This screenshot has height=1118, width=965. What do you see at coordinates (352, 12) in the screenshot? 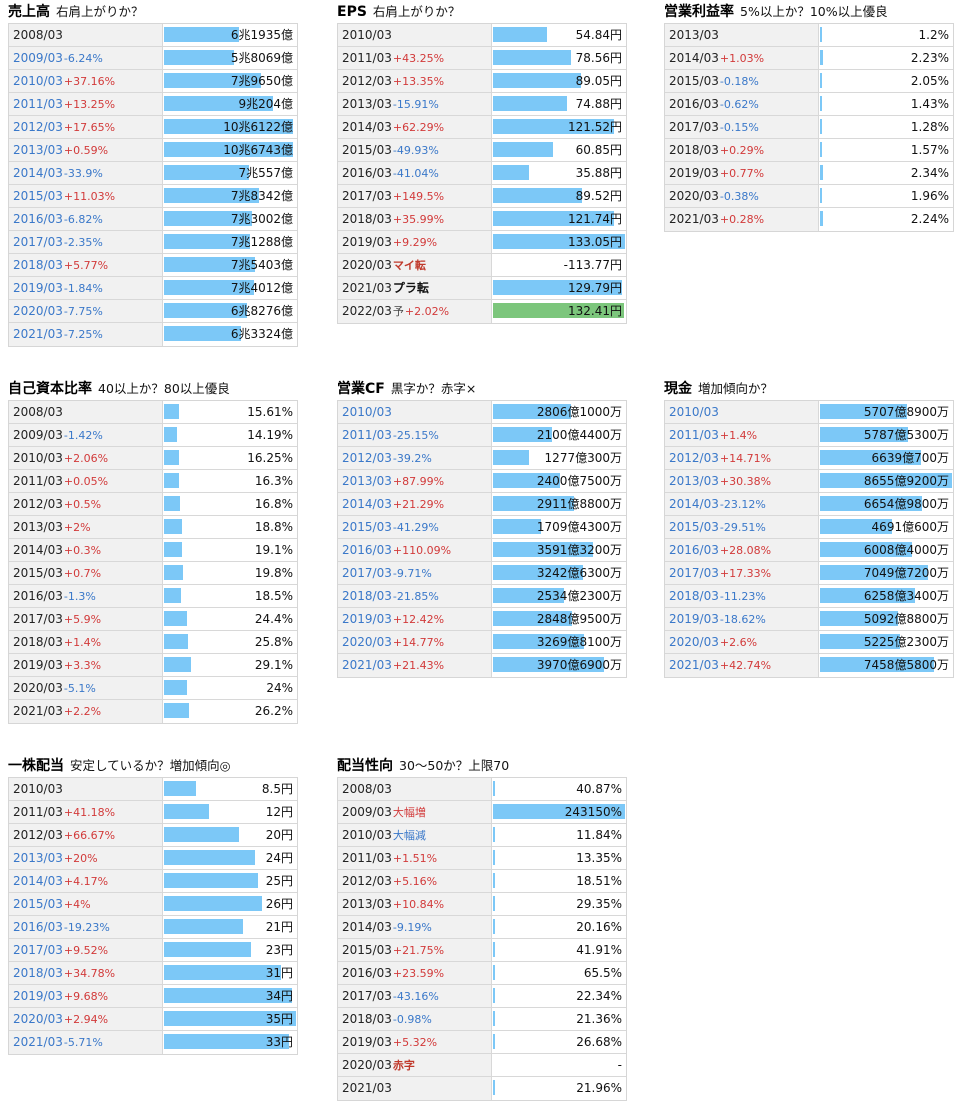
I see `panel-title-main: EPS` at bounding box center [352, 12].